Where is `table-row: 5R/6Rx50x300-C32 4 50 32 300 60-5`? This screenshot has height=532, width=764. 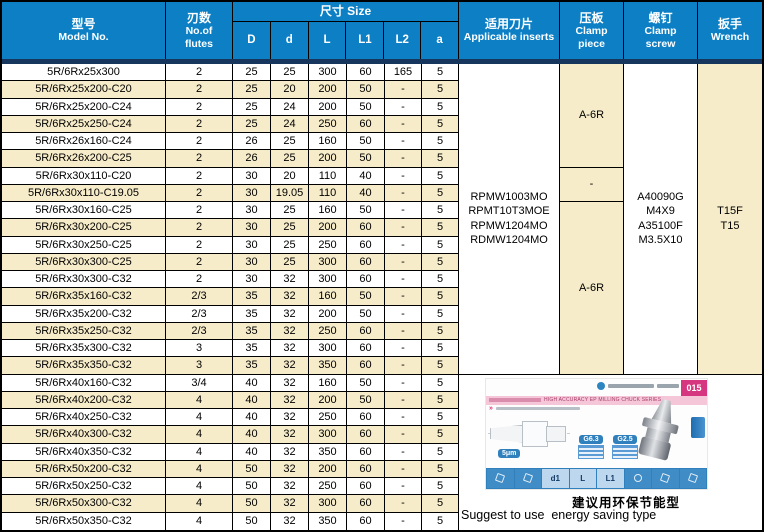
table-row: 5R/6Rx50x300-C32 4 50 32 300 60-5 is located at coordinates (230, 504).